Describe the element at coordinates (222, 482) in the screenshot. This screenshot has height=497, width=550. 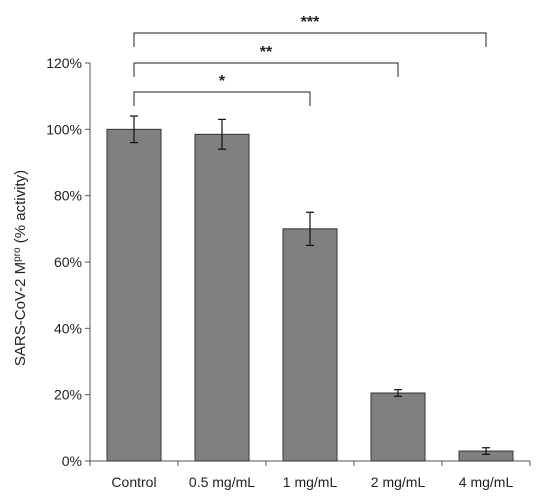
I see `x-tick-label: 0.5 mg/mL` at that location.